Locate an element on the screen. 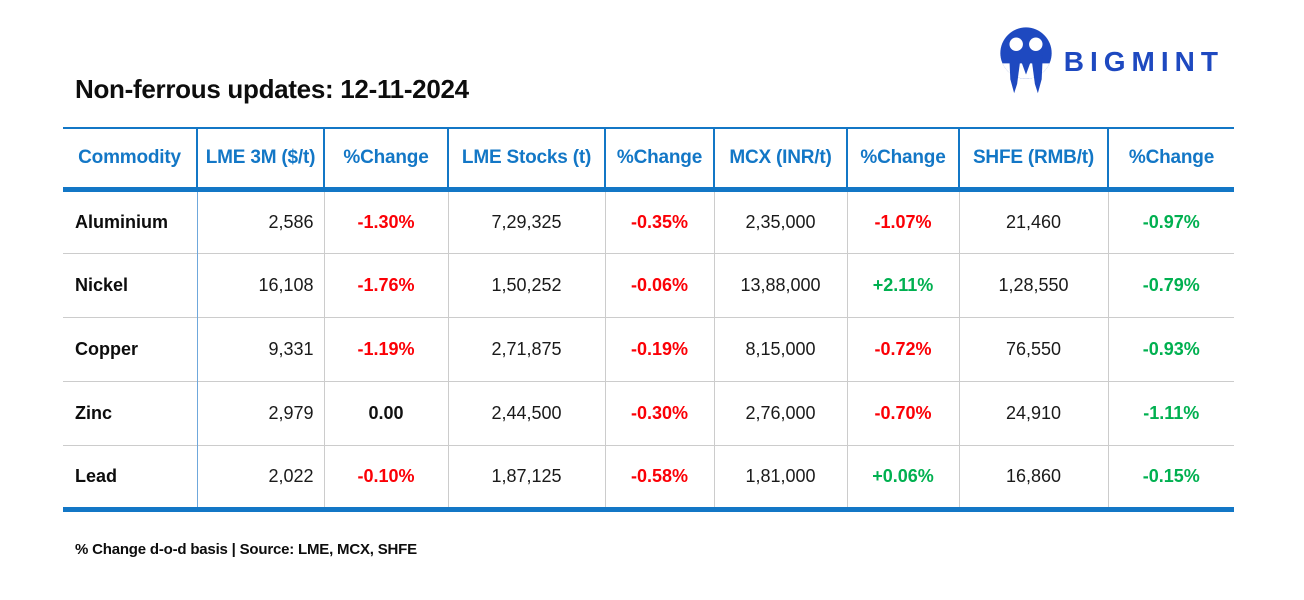 This screenshot has width=1304, height=600. col-header-shfe: SHFE (RMB/t) is located at coordinates (1033, 159).